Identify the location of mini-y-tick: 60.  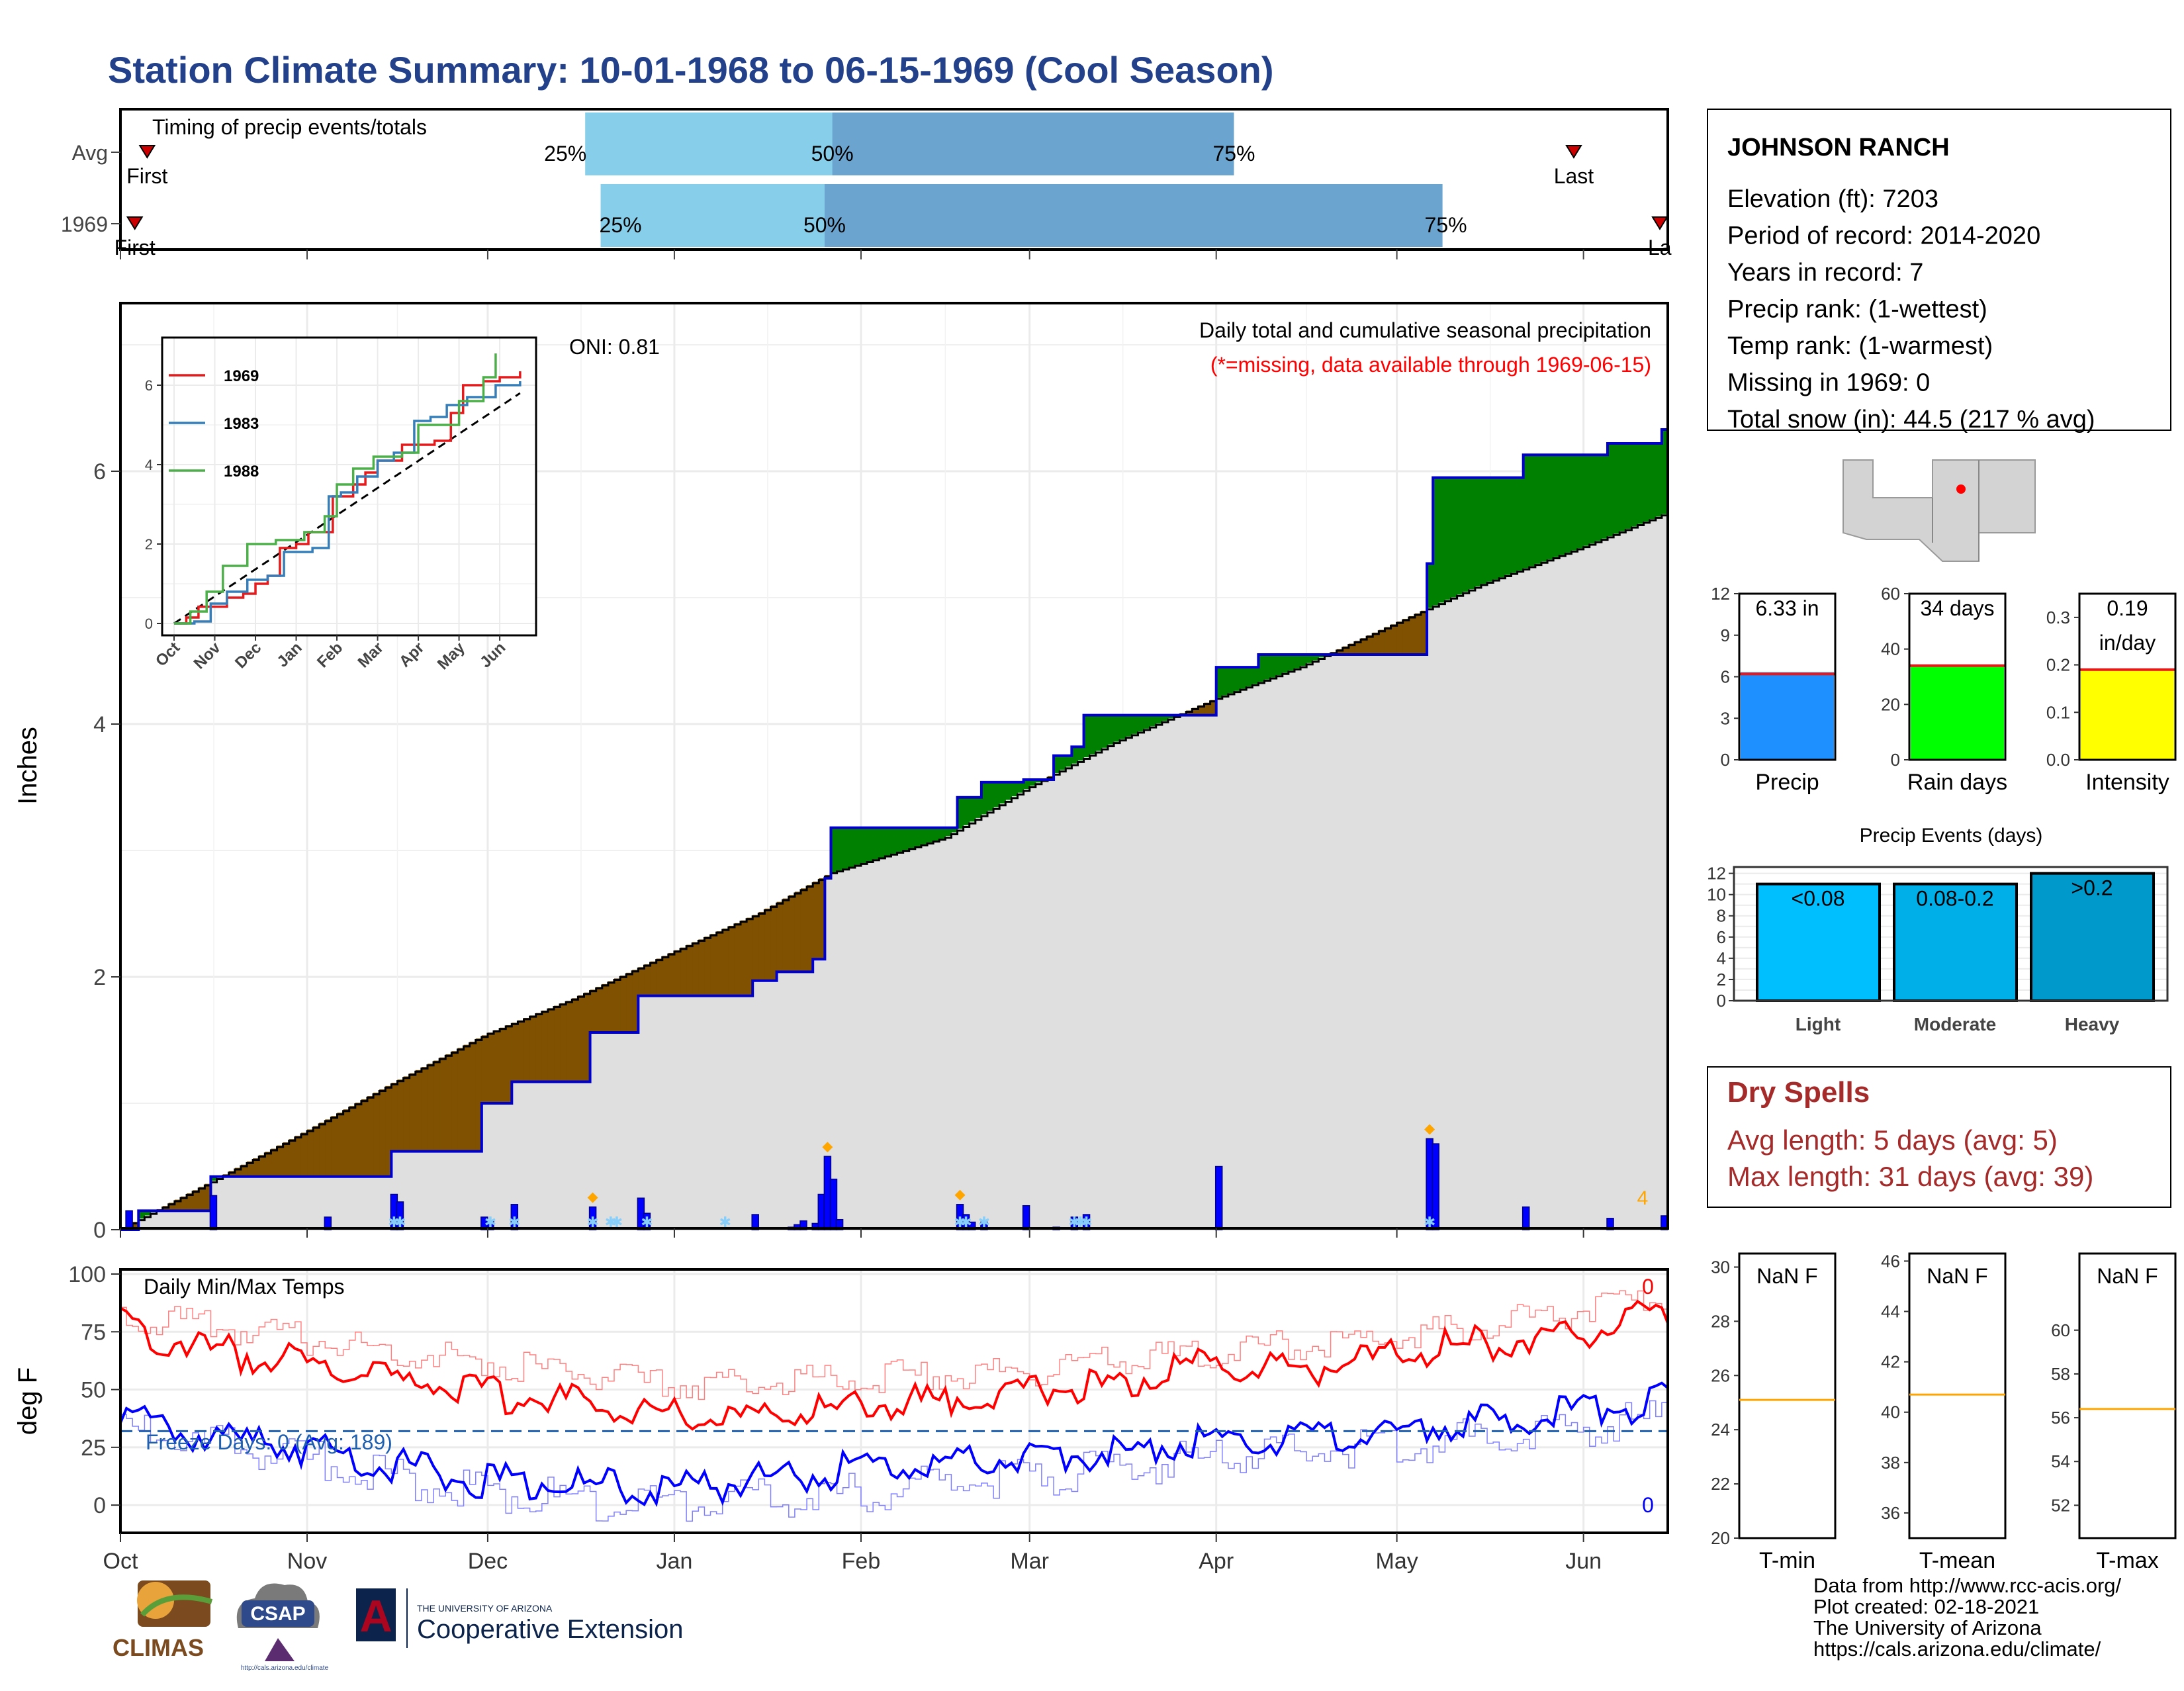
(1891, 594).